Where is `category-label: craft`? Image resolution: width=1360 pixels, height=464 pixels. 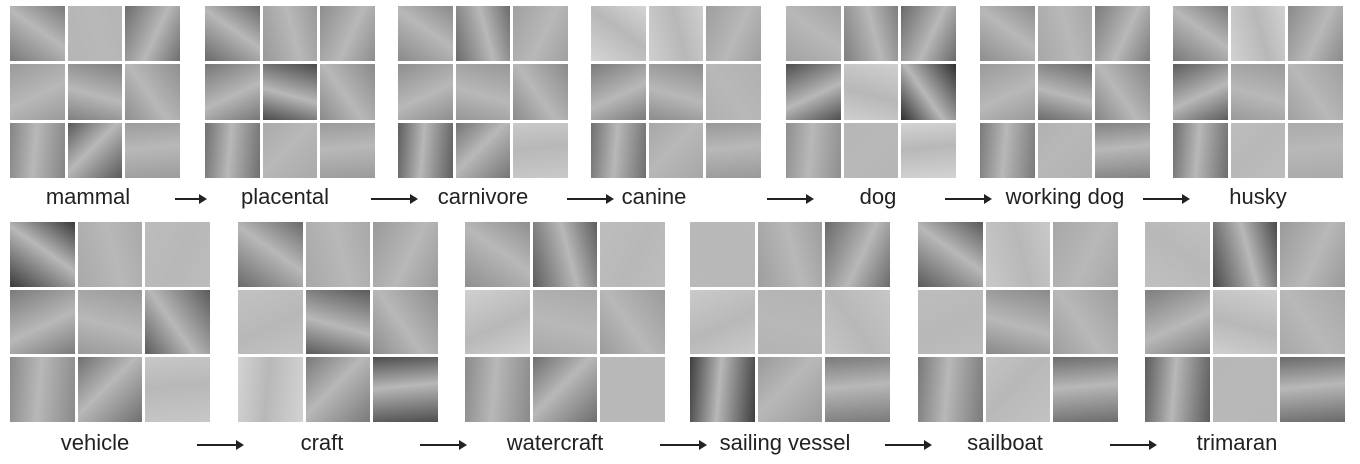
category-label: craft is located at coordinates (322, 442).